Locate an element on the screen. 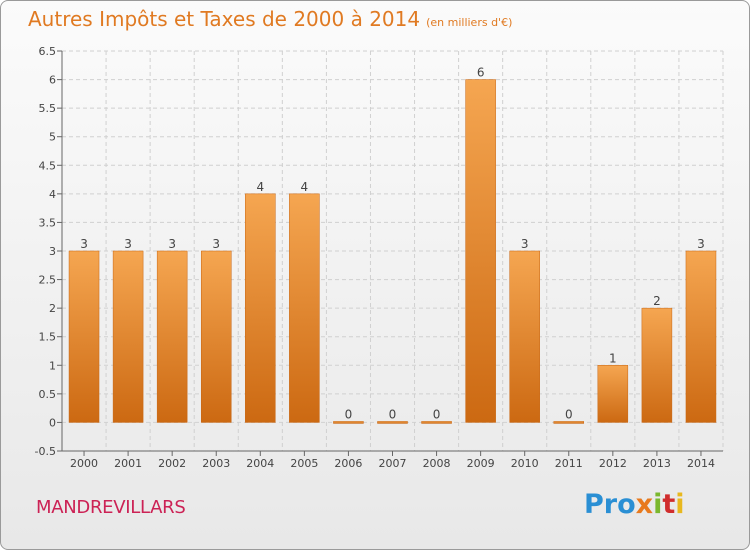  x-tick-label: 2007 is located at coordinates (393, 463).